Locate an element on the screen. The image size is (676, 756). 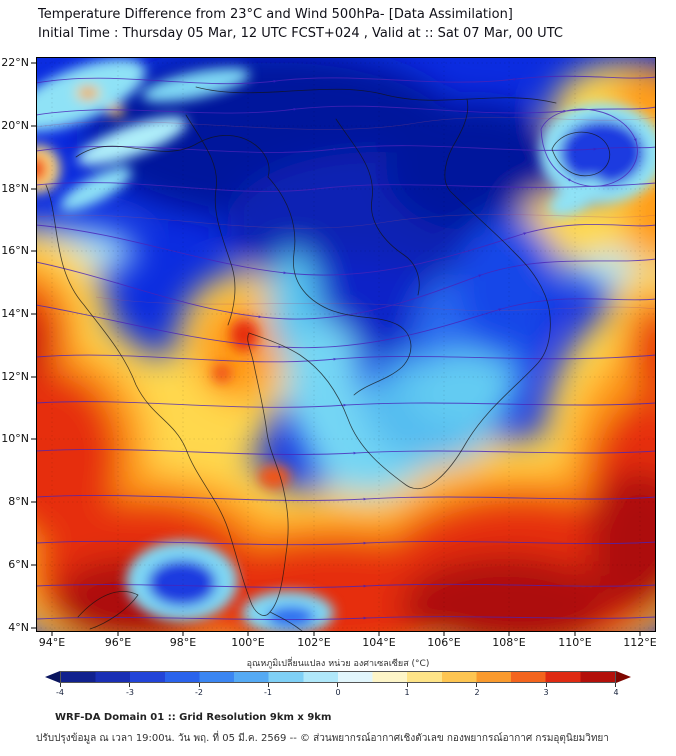
x-axis-tick-label: 112°E is located at coordinates (640, 642).